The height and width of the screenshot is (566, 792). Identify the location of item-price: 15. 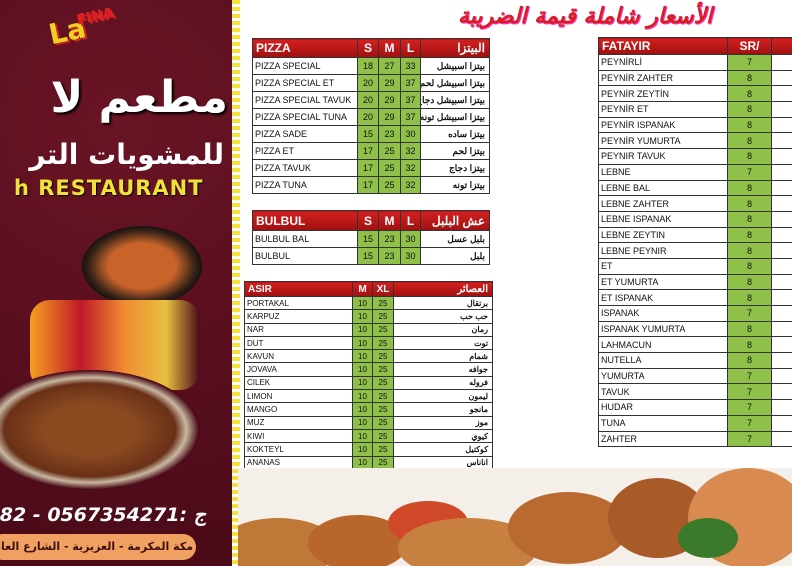
(368, 256).